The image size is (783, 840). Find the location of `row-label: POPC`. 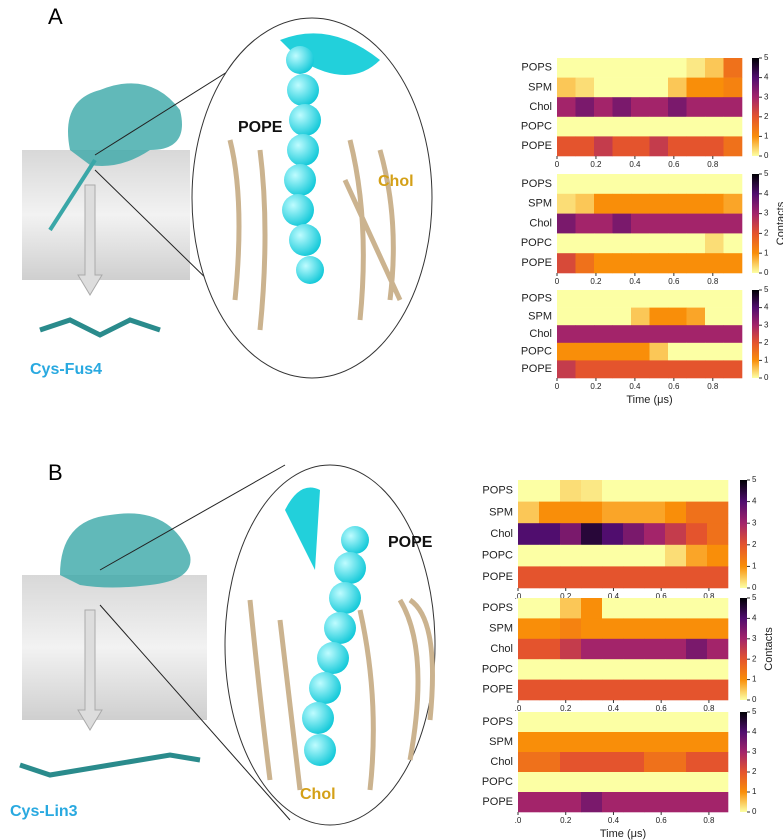

row-label: POPC is located at coordinates (497, 556).